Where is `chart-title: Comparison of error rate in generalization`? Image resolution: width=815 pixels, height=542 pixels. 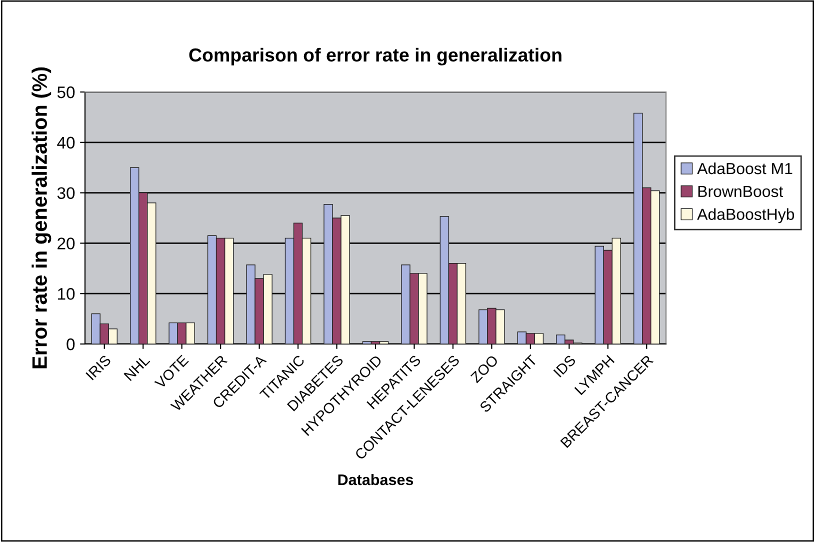 chart-title: Comparison of error rate in generalization is located at coordinates (375, 57).